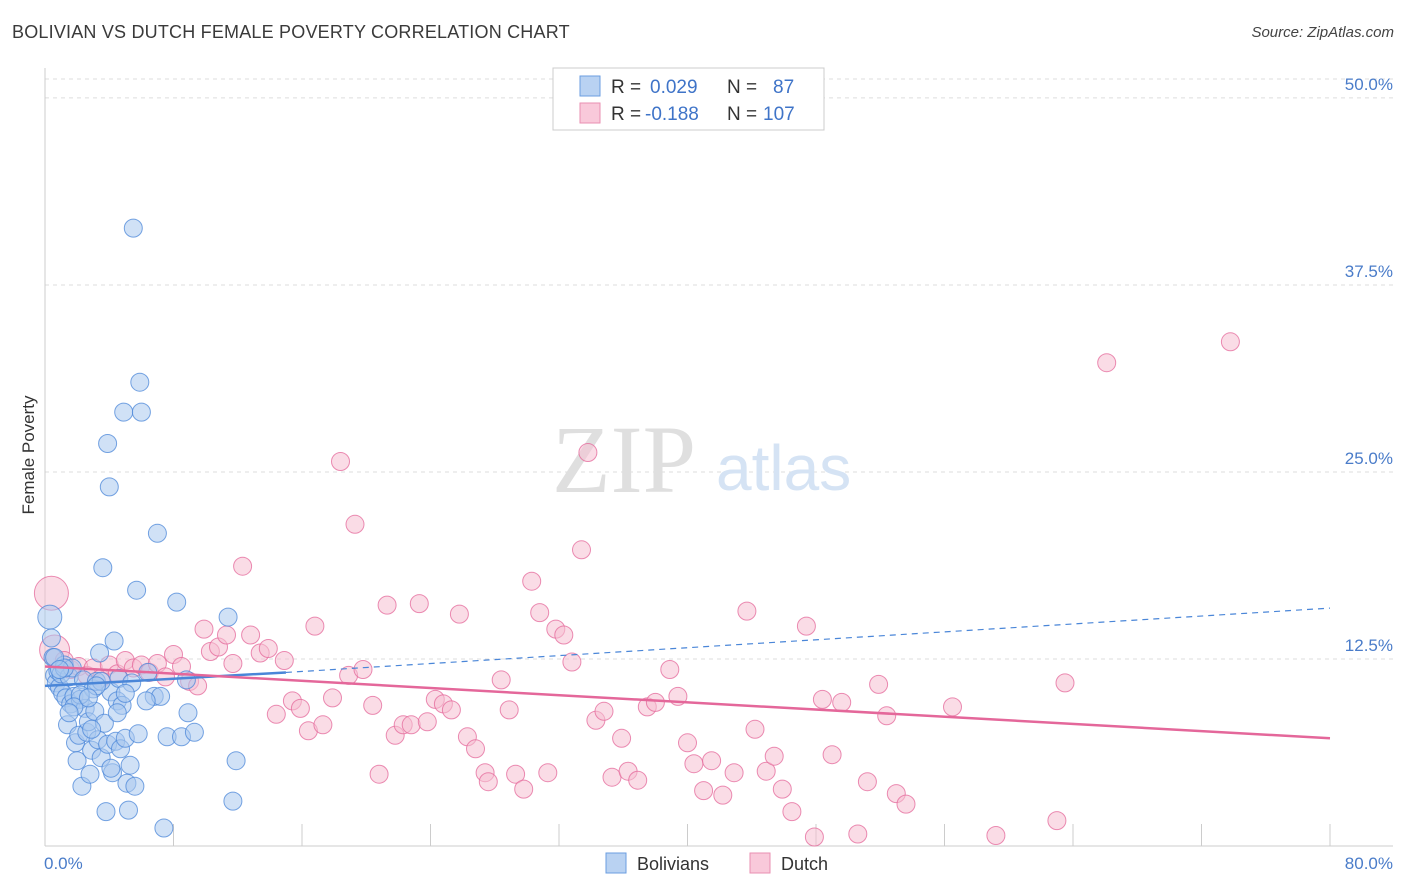  What do you see at coordinates (1369, 645) in the screenshot?
I see `y-tick-label: 12.5%` at bounding box center [1369, 645].